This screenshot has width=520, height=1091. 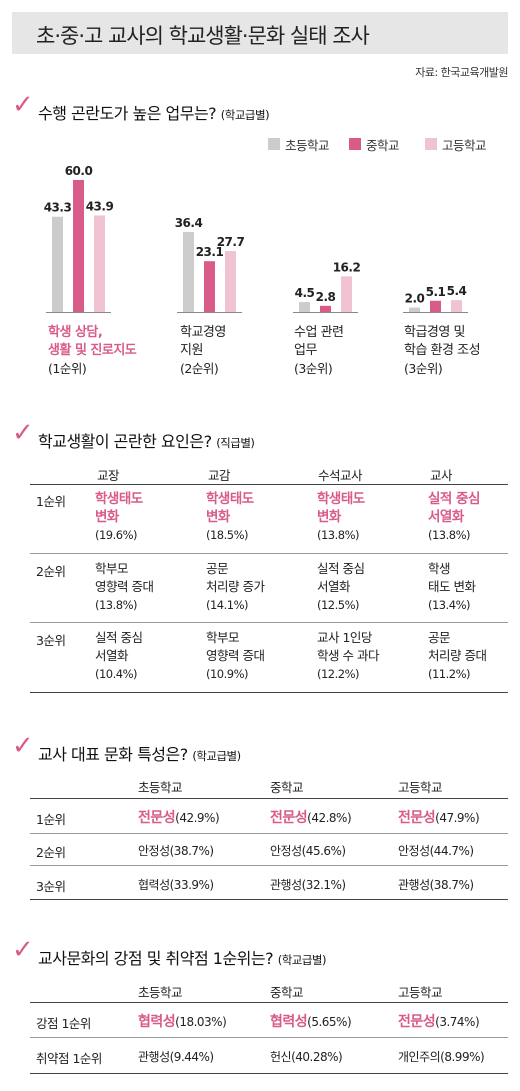 What do you see at coordinates (235, 443) in the screenshot?
I see `section2-subtitle: (직급별)` at bounding box center [235, 443].